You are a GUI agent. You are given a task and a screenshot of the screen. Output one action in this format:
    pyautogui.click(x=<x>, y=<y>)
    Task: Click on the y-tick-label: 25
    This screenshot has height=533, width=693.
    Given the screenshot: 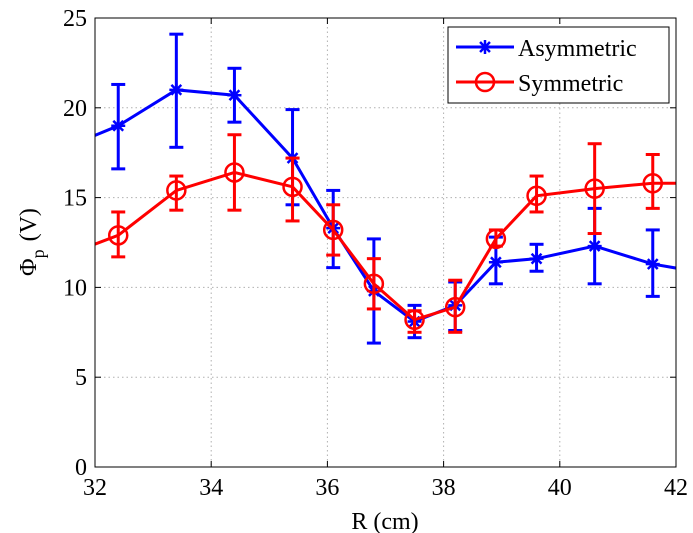 What is the action you would take?
    pyautogui.click(x=75, y=19)
    